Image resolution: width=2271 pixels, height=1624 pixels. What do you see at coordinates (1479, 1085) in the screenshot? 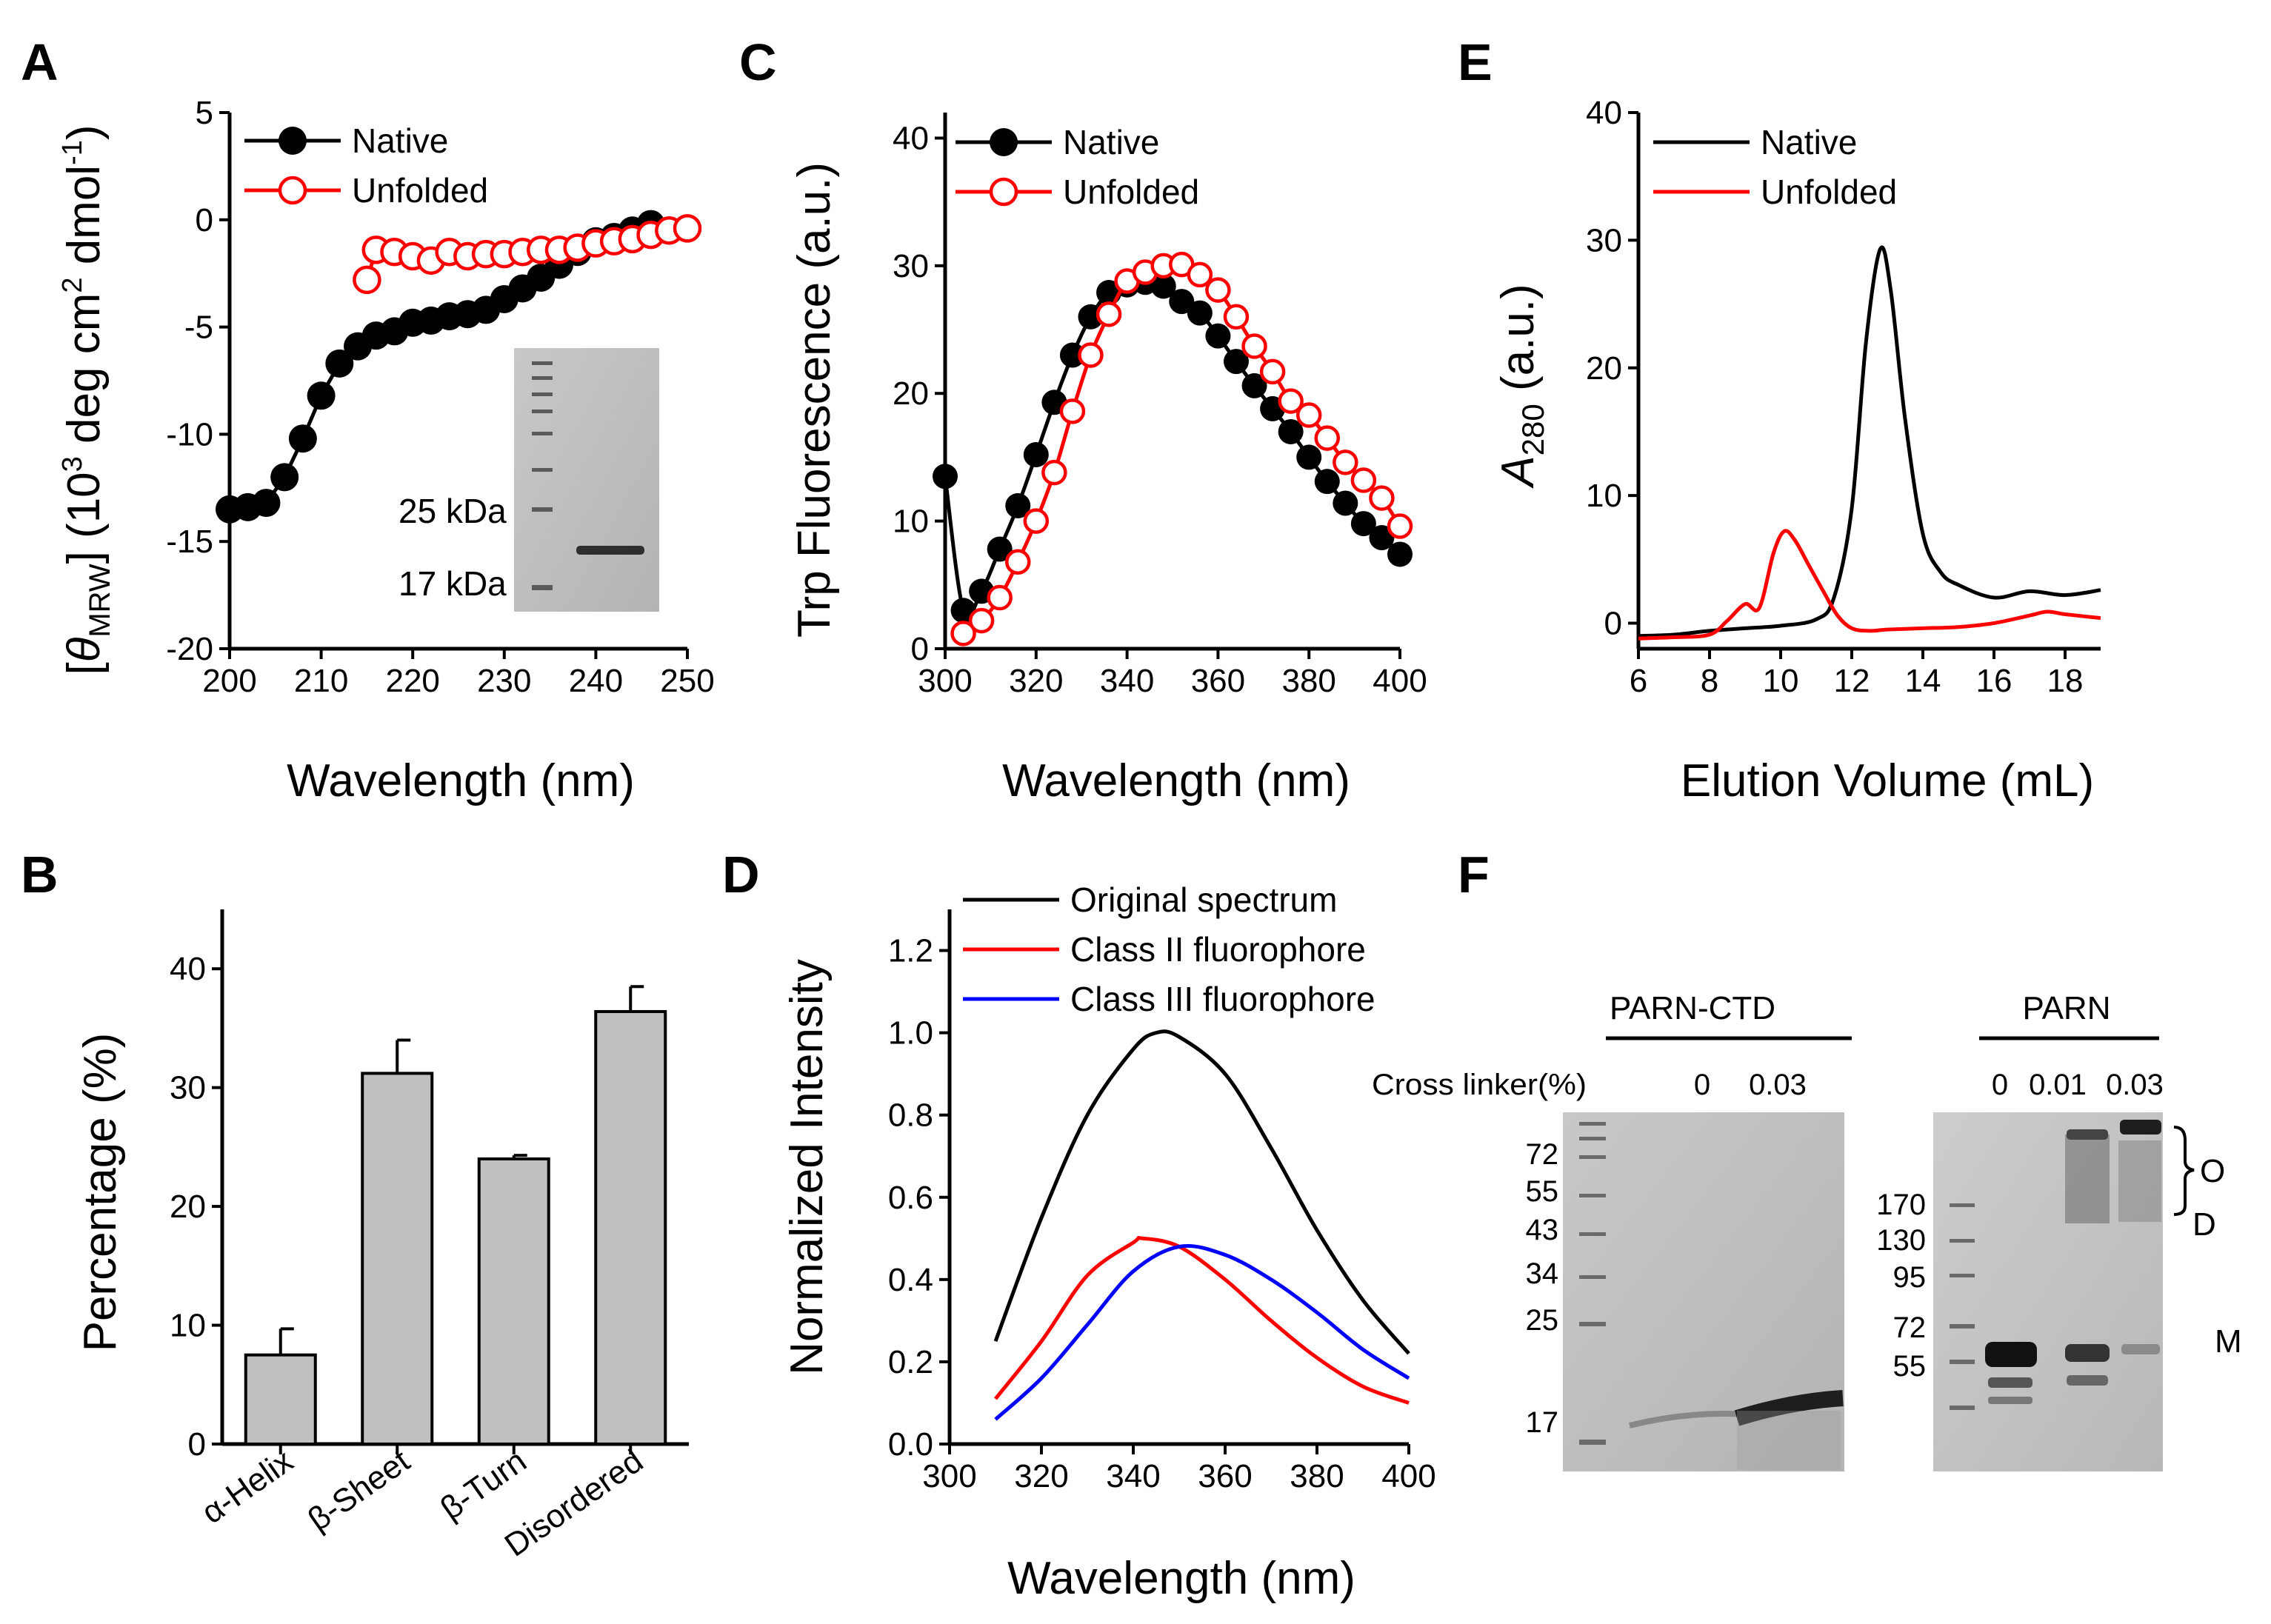
I see `crosslinker-label: Cross linker(%)` at bounding box center [1479, 1085].